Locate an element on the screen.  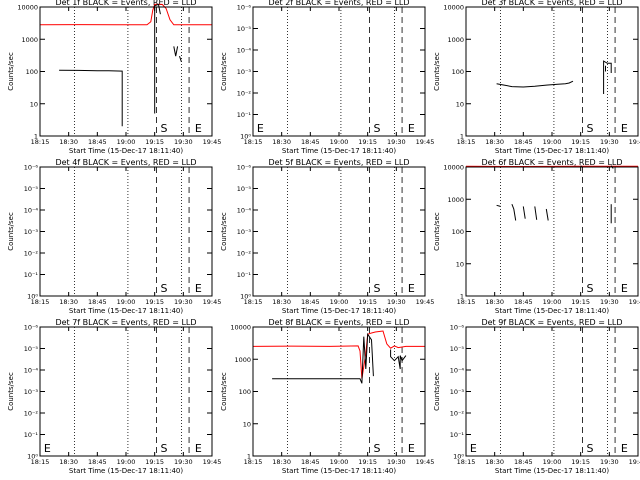
panel-title: Det 1f BLACK = Events, RED = LLD is located at coordinates (125, 3).